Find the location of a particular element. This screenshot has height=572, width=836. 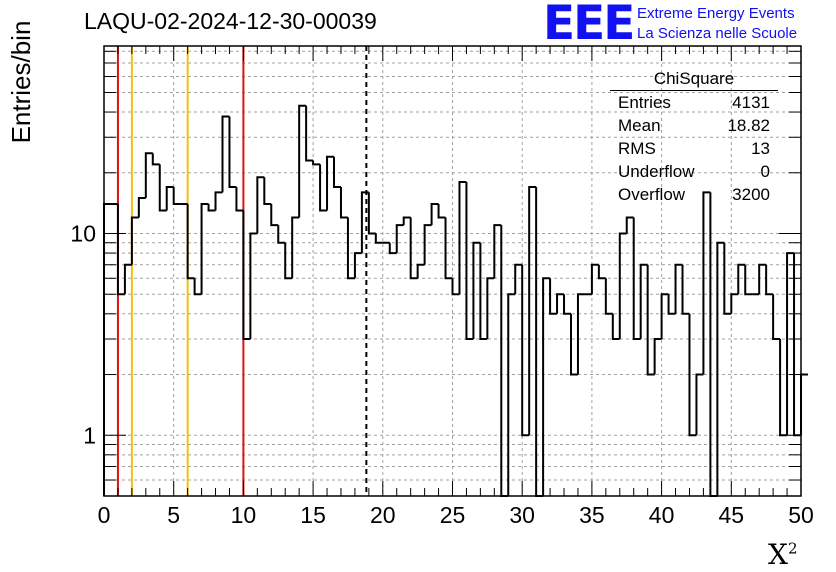

stats-label: Overflow is located at coordinates (652, 194).